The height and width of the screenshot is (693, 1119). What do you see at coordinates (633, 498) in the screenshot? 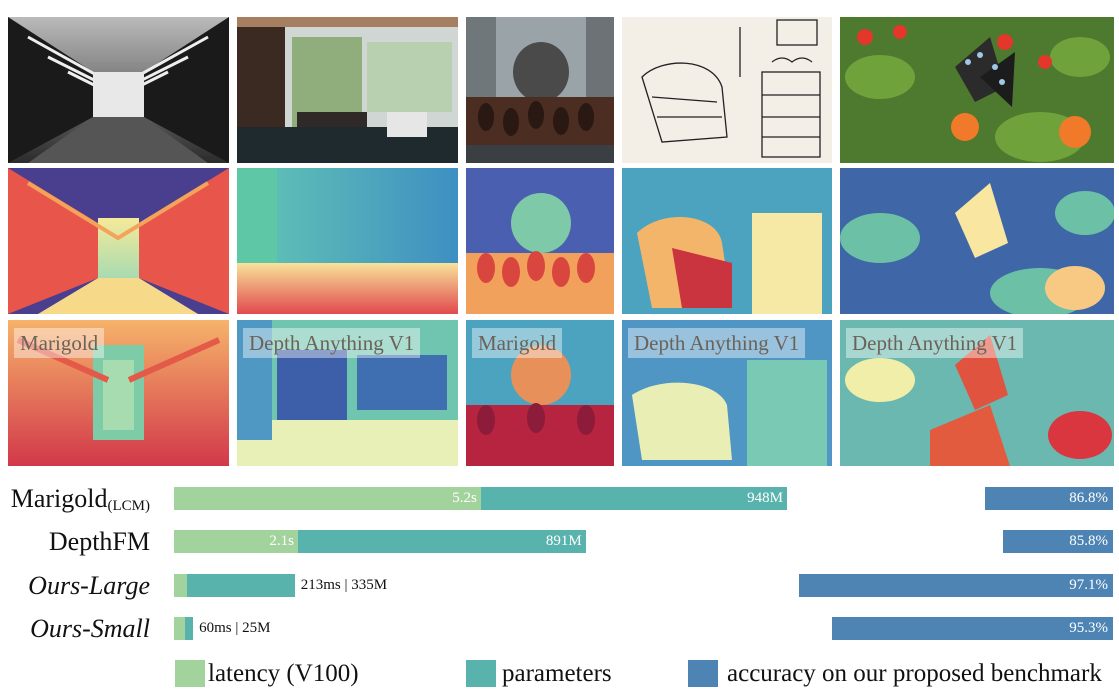
I see `bar-parameters-marigold-lcm` at bounding box center [633, 498].